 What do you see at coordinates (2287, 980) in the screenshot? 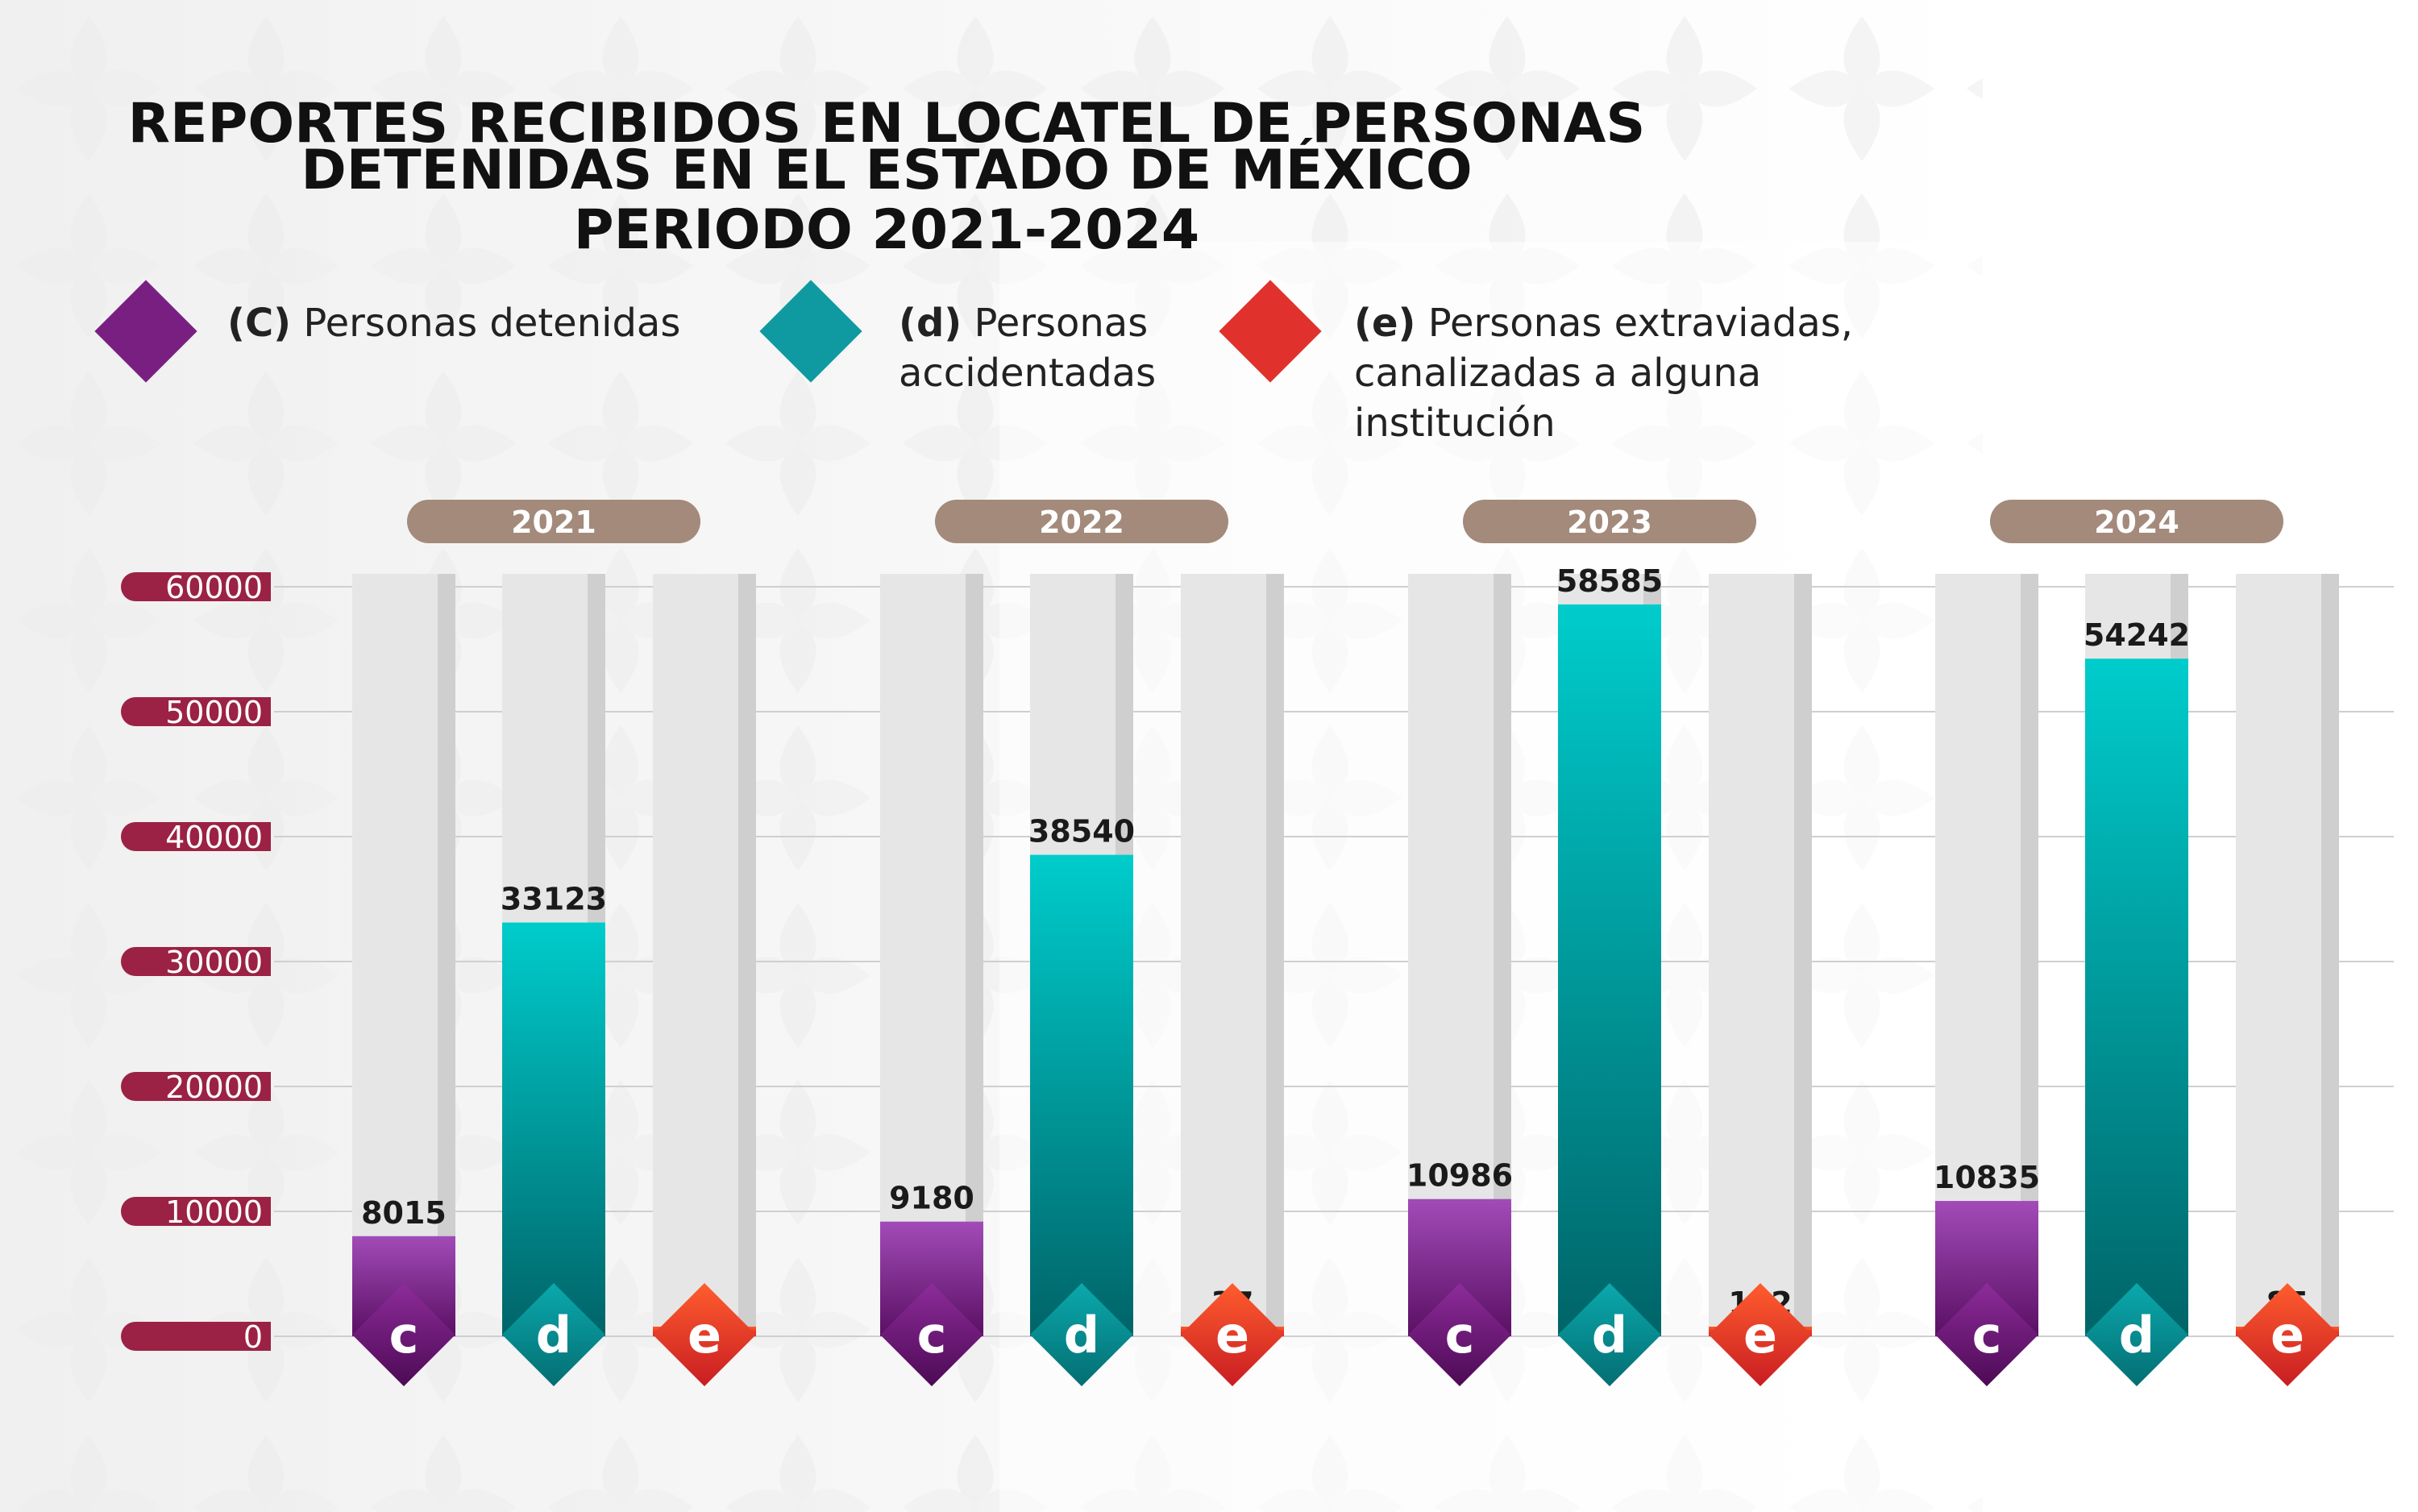
I see `bar-e-2024: 85e` at bounding box center [2287, 980].